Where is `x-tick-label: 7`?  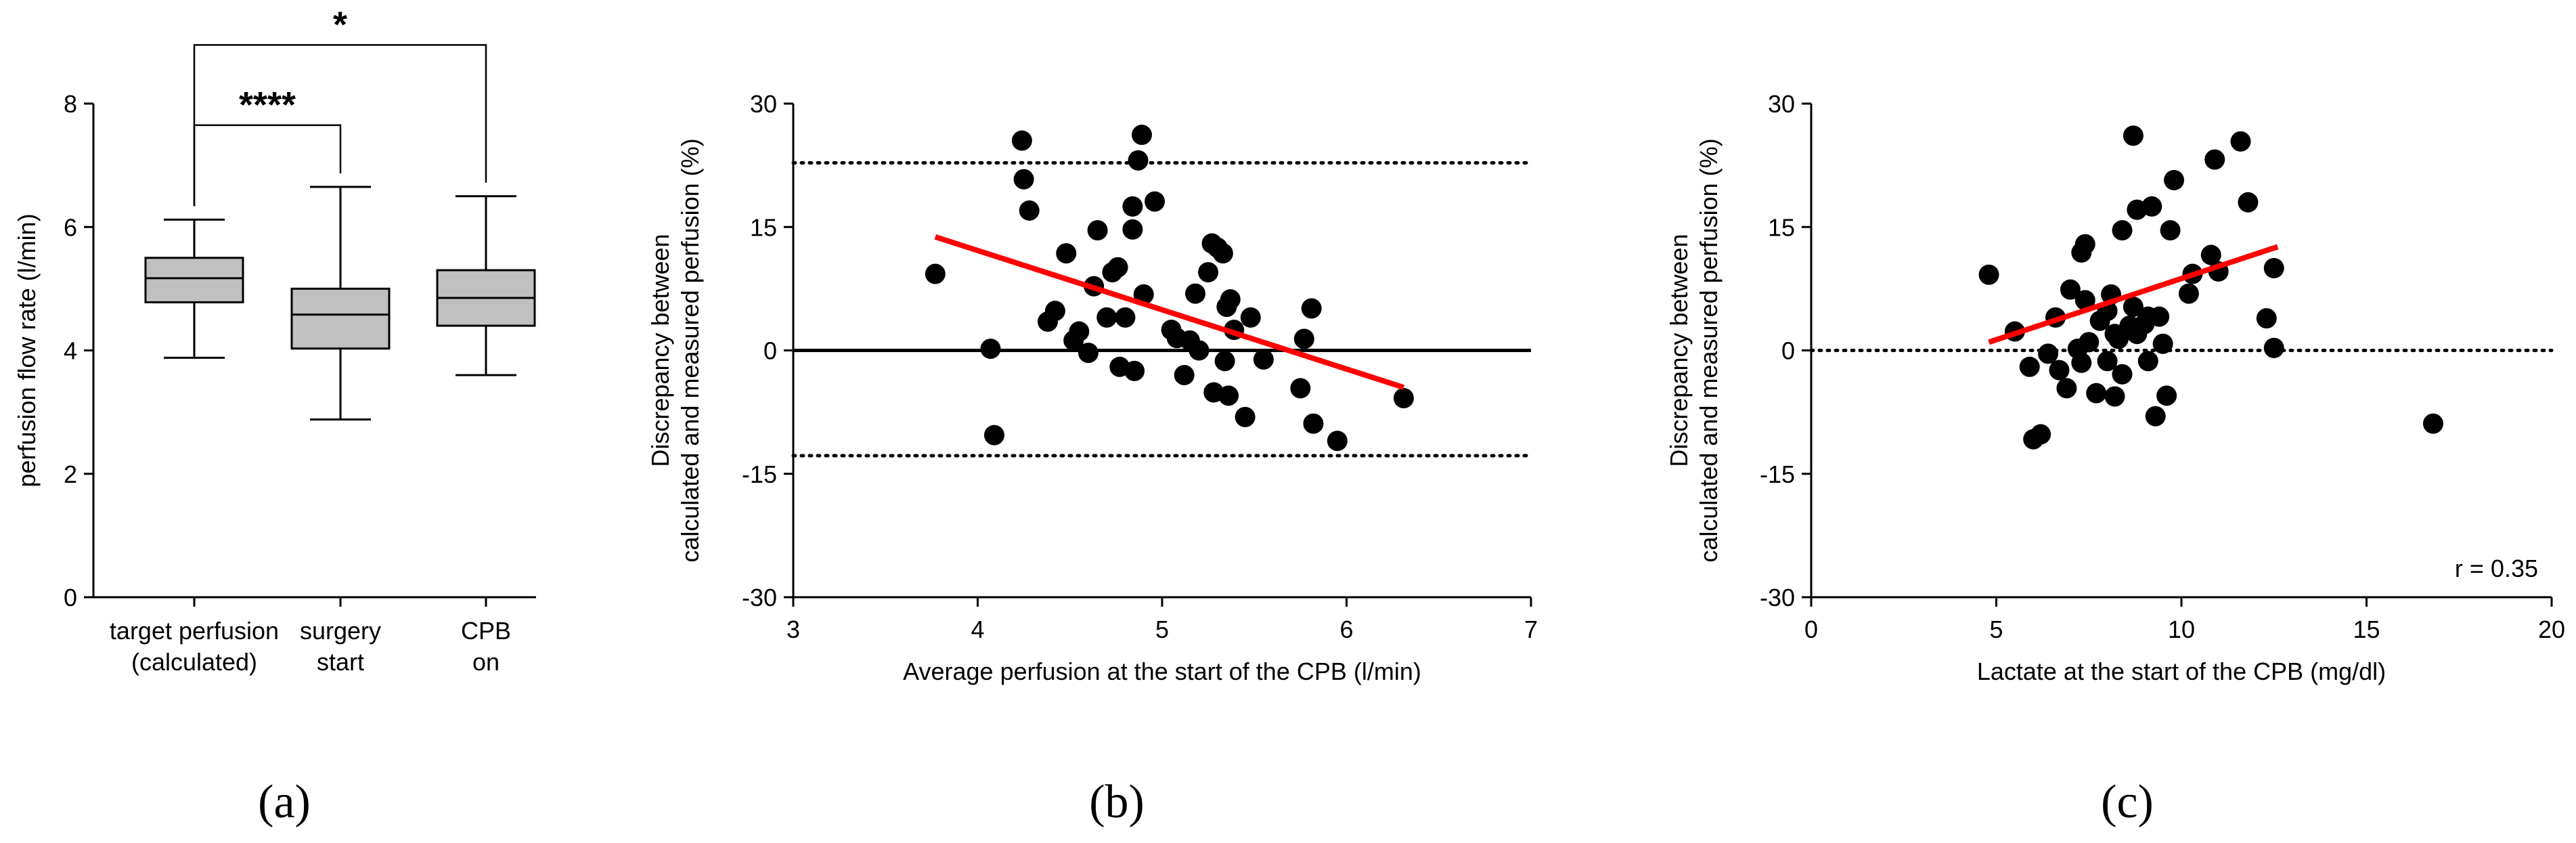 x-tick-label: 7 is located at coordinates (1531, 629).